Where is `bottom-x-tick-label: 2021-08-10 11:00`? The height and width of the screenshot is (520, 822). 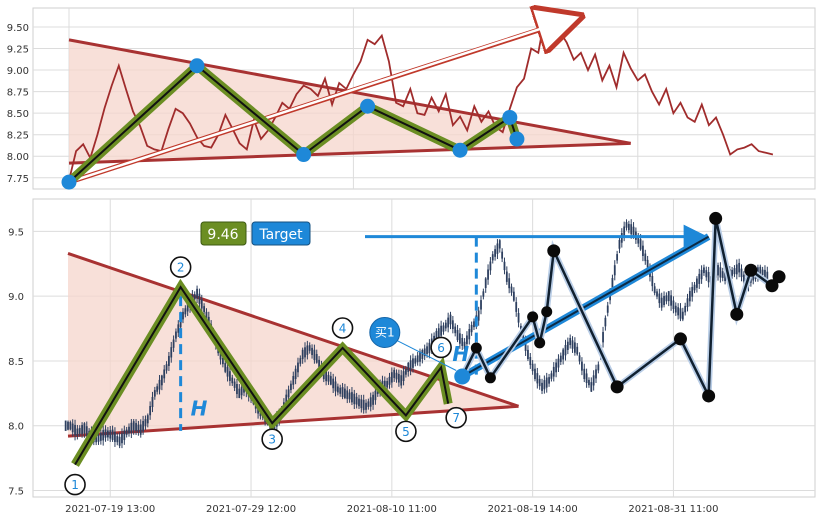
bottom-x-tick-label: 2021-08-10 11:00 is located at coordinates (392, 509).